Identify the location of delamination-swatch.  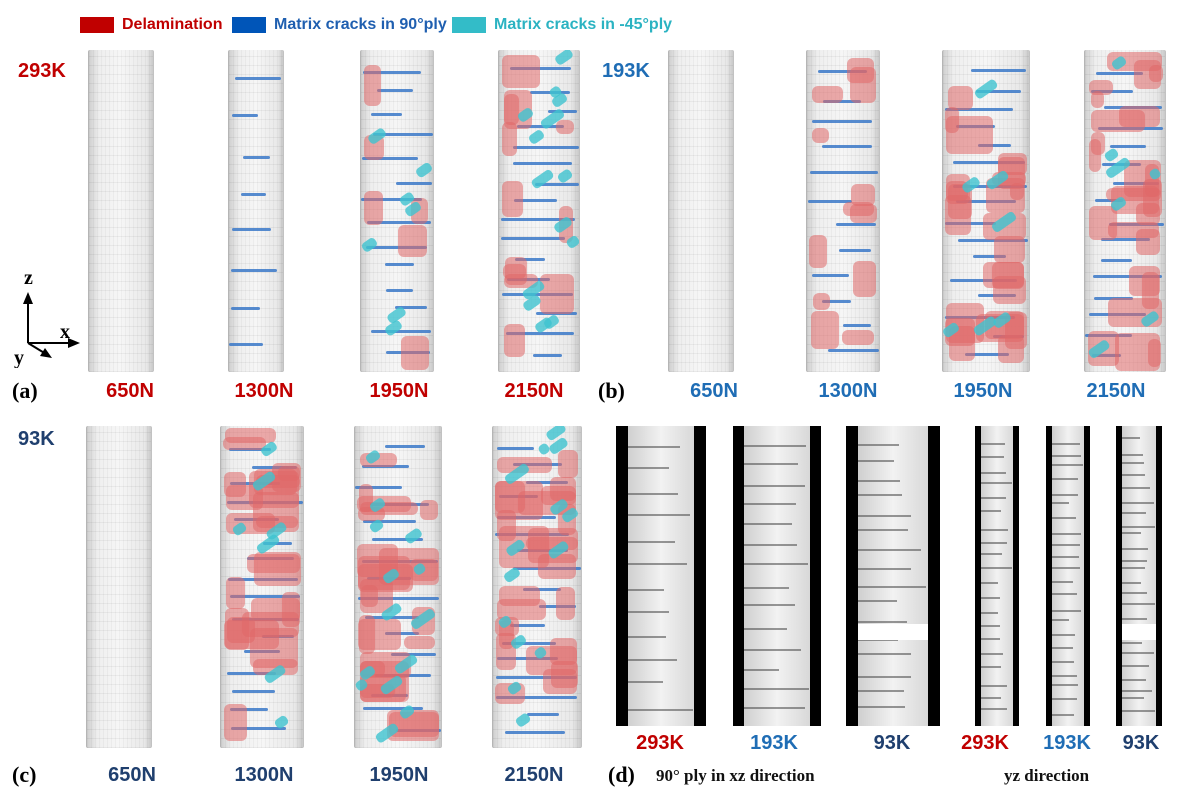
(97, 25).